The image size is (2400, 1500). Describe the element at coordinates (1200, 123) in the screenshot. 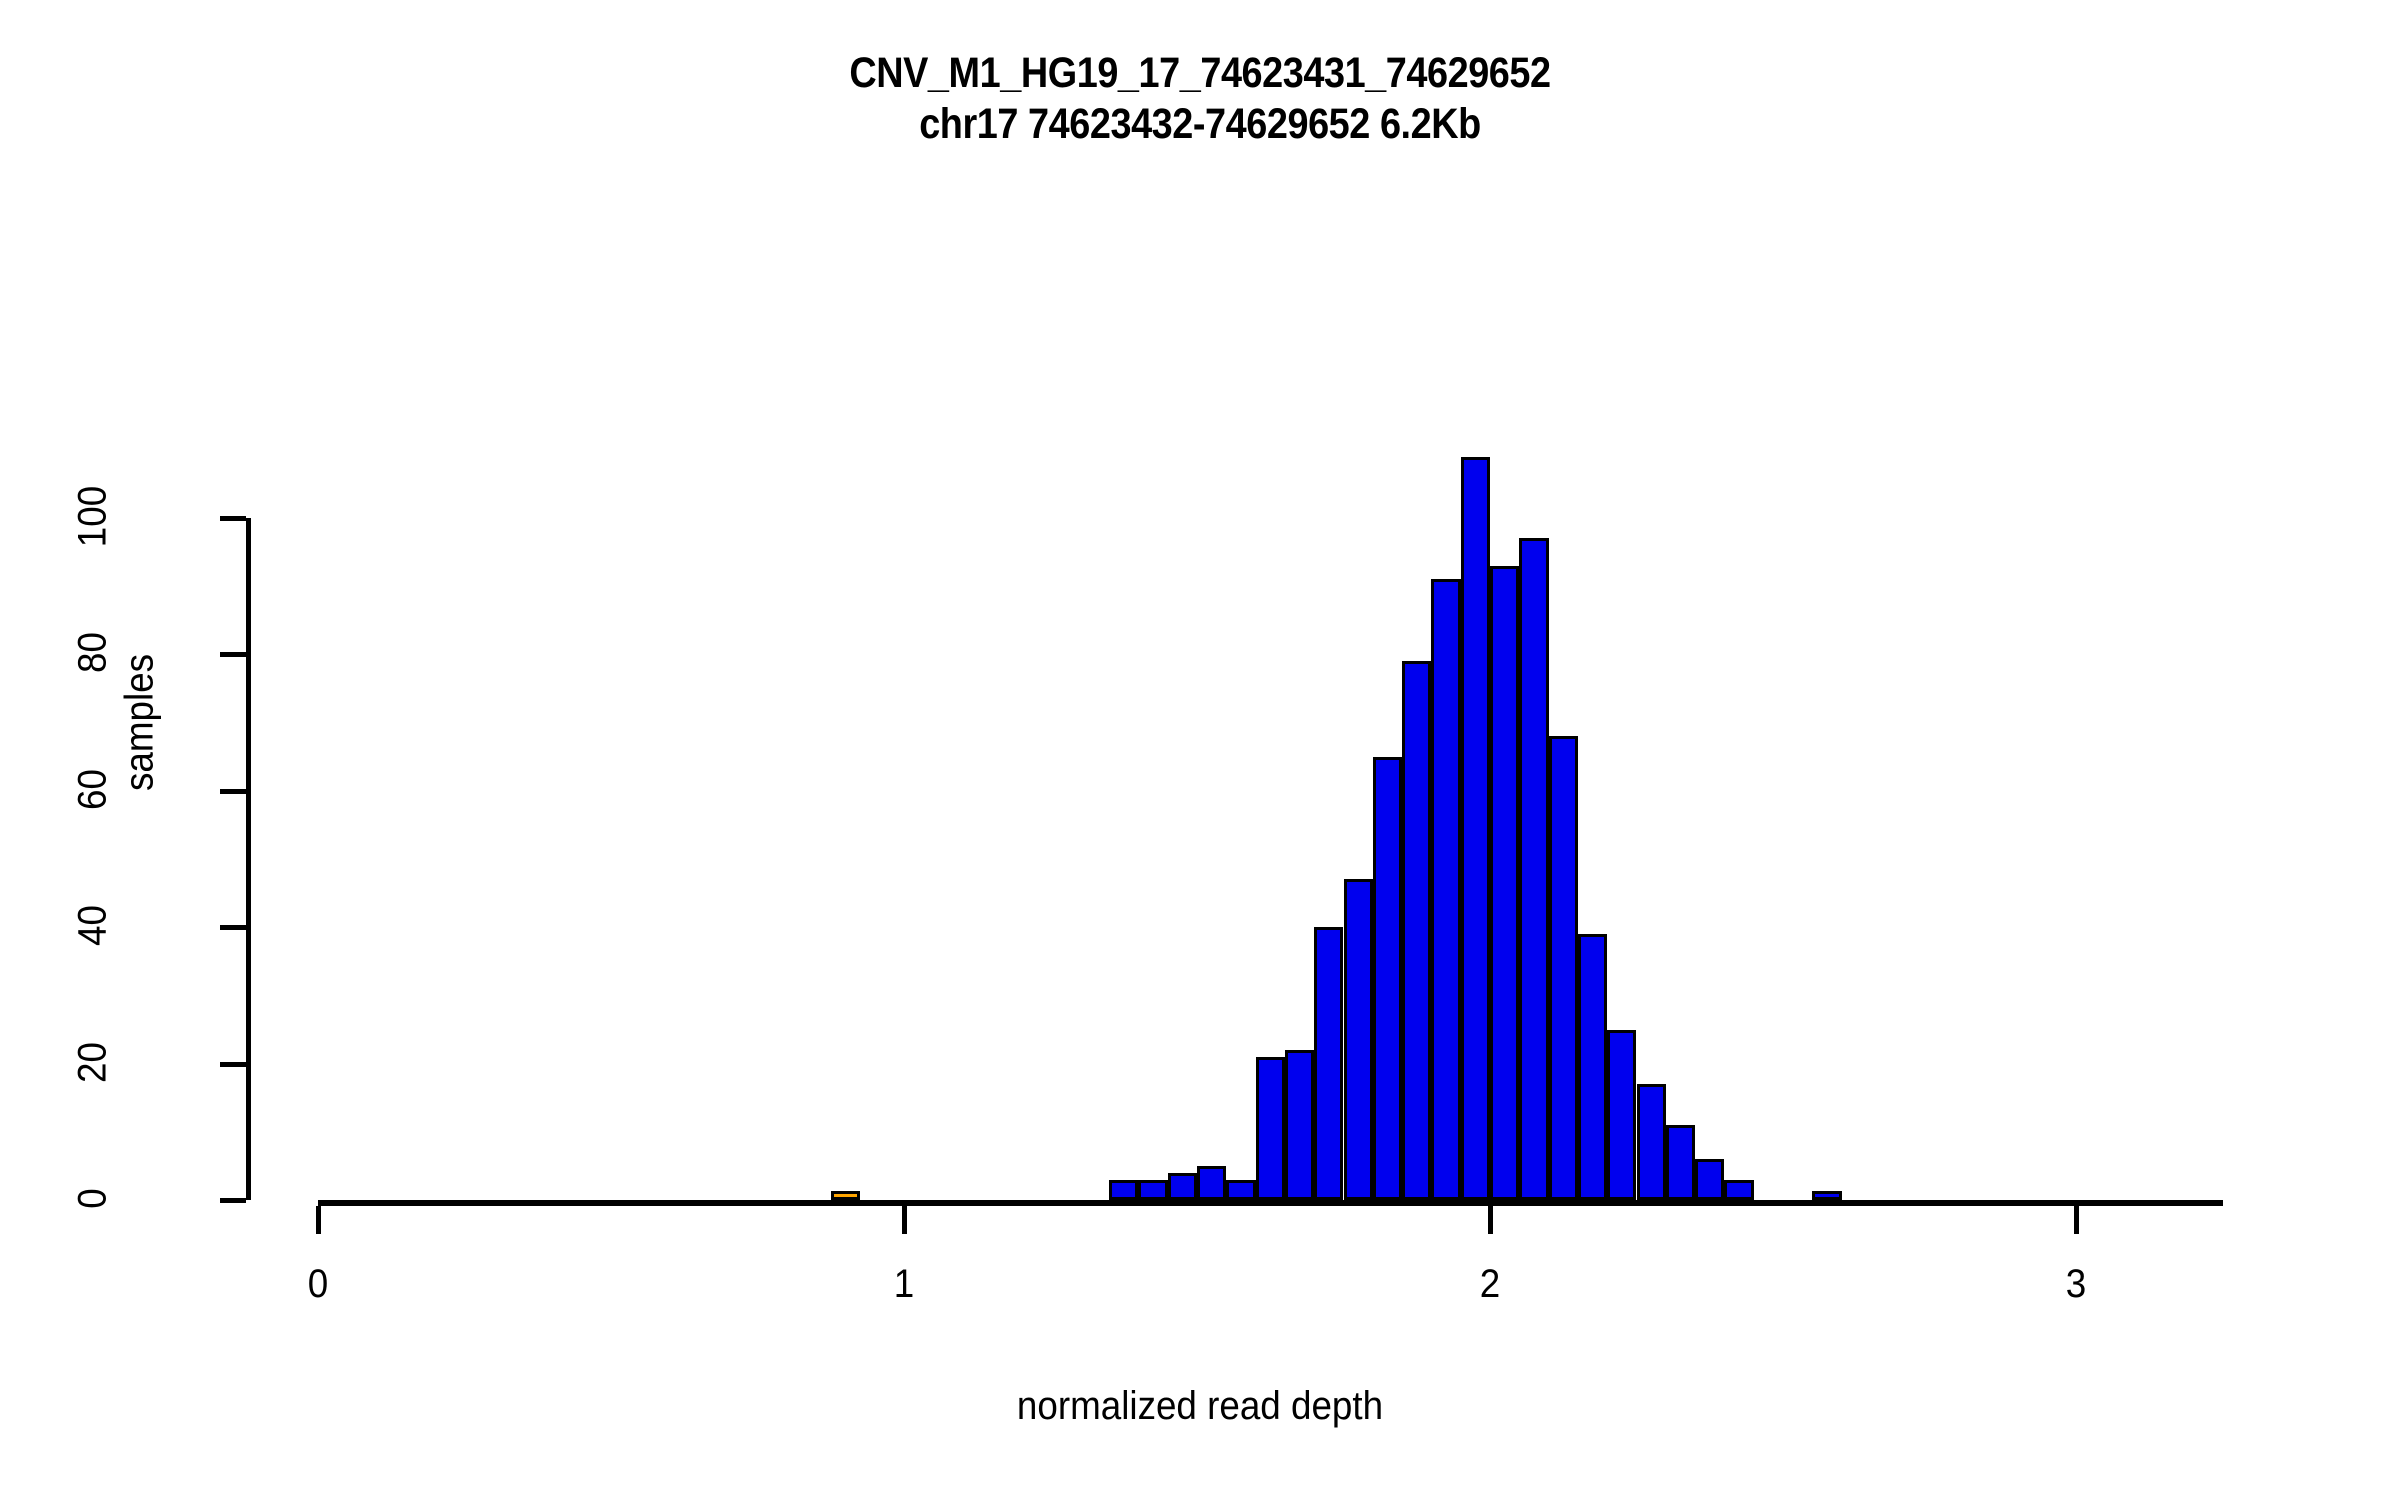

I see `title-line-2: chr17 74623432-74629652 6.2Kb` at that location.